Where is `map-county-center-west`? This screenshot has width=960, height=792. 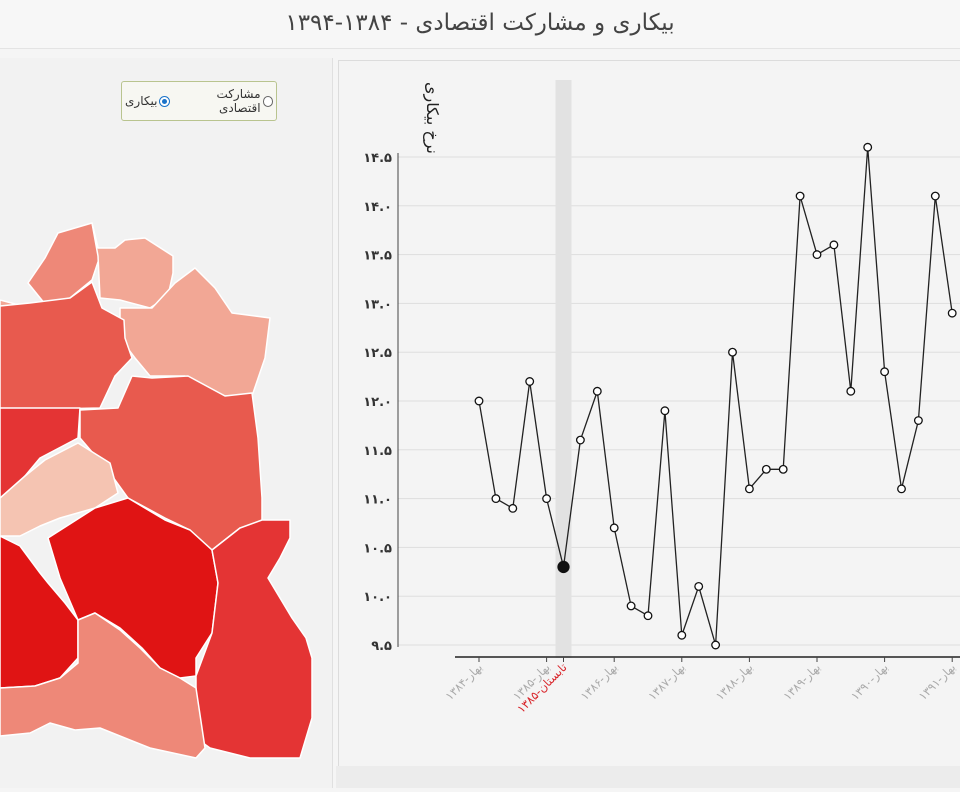 map-county-center-west is located at coordinates (59, 489).